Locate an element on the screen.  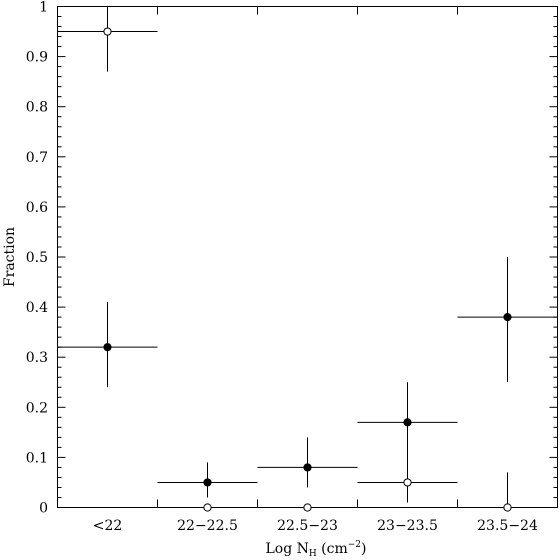
x-category-label: <22 is located at coordinates (108, 526).